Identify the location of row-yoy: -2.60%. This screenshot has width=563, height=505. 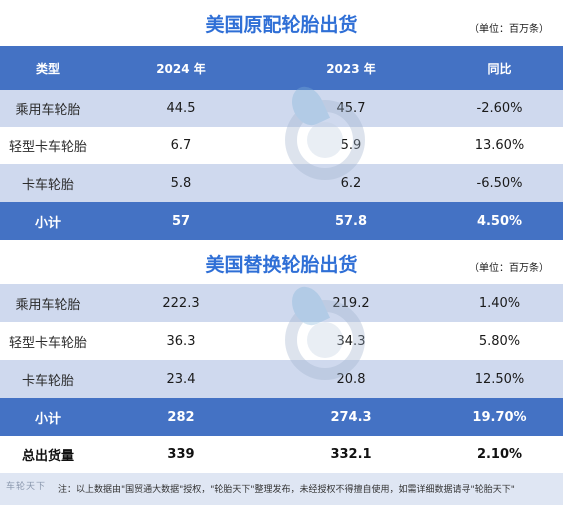
(499, 108).